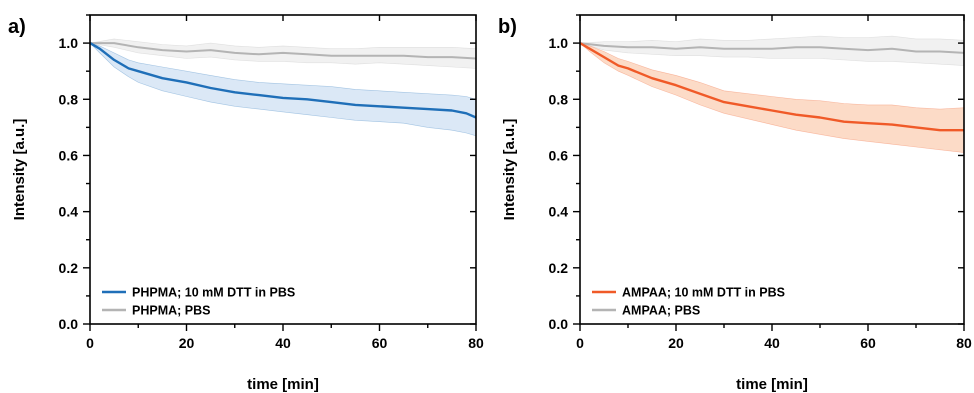  Describe the element at coordinates (688, 302) in the screenshot. I see `legend: AMPAA; 10 mM DTT in PBS AMPAA; PBS` at that location.